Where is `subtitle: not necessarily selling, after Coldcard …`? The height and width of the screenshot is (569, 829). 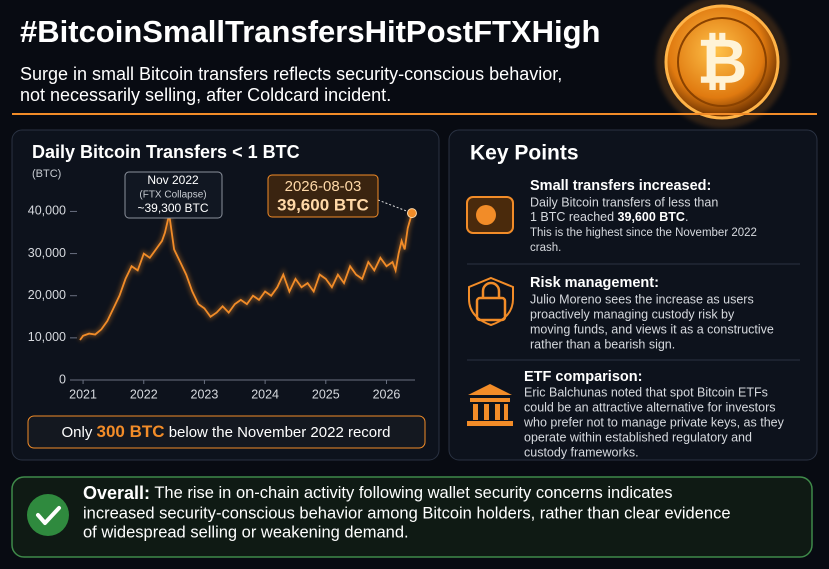
subtitle: not necessarily selling, after Coldcard … is located at coordinates (205, 95).